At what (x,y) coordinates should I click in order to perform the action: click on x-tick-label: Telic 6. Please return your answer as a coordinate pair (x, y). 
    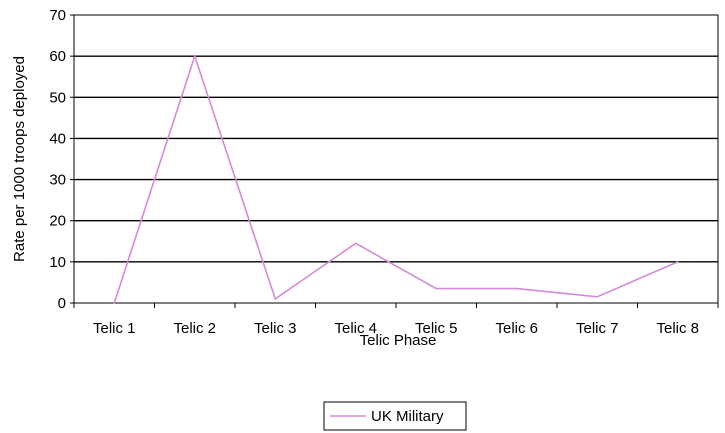
    Looking at the image, I should click on (516, 328).